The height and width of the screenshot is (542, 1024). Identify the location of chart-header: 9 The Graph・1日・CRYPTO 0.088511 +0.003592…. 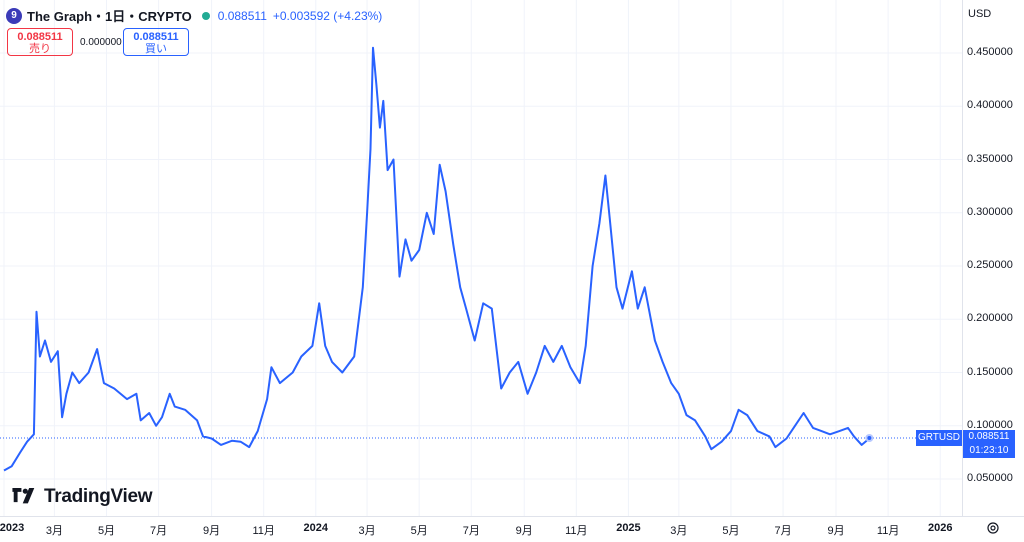
(194, 15).